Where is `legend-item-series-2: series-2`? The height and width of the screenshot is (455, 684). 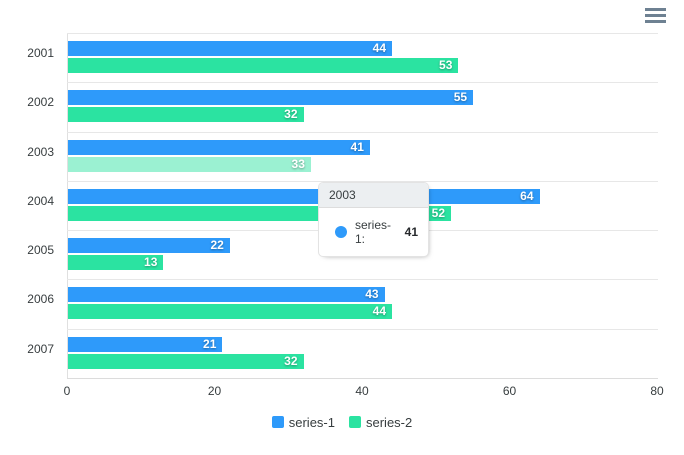 legend-item-series-2: series-2 is located at coordinates (380, 422).